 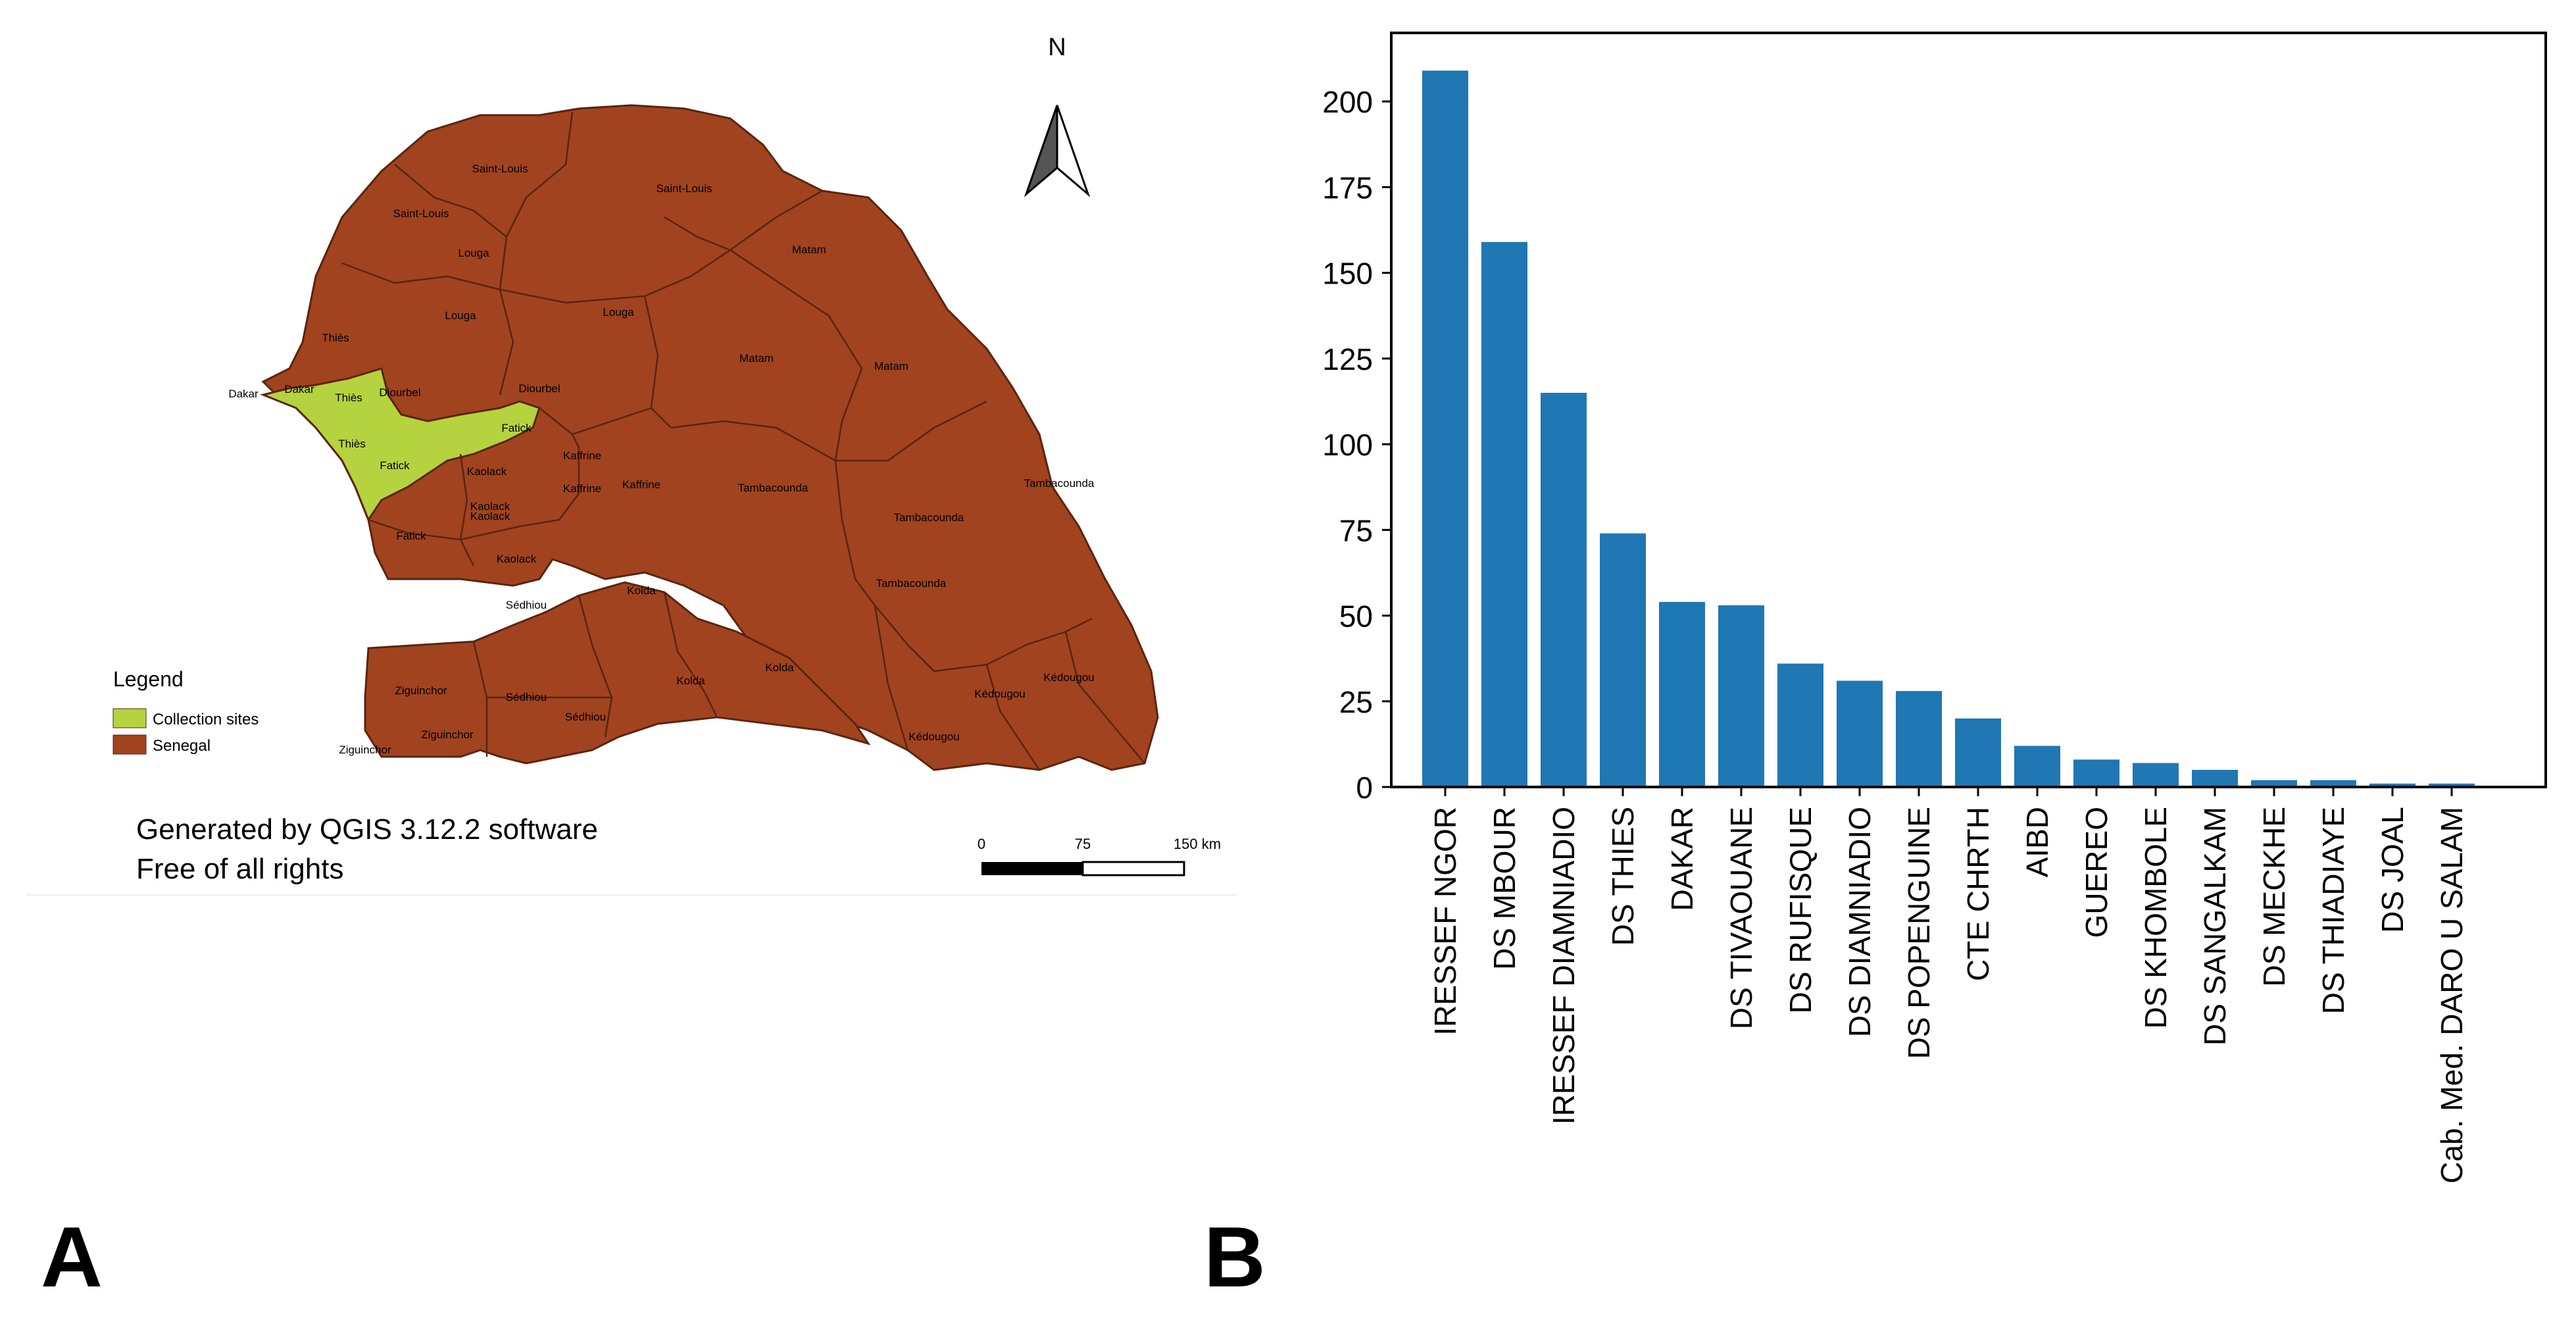 I want to click on legend-label-senegal: Senegal, so click(x=182, y=746).